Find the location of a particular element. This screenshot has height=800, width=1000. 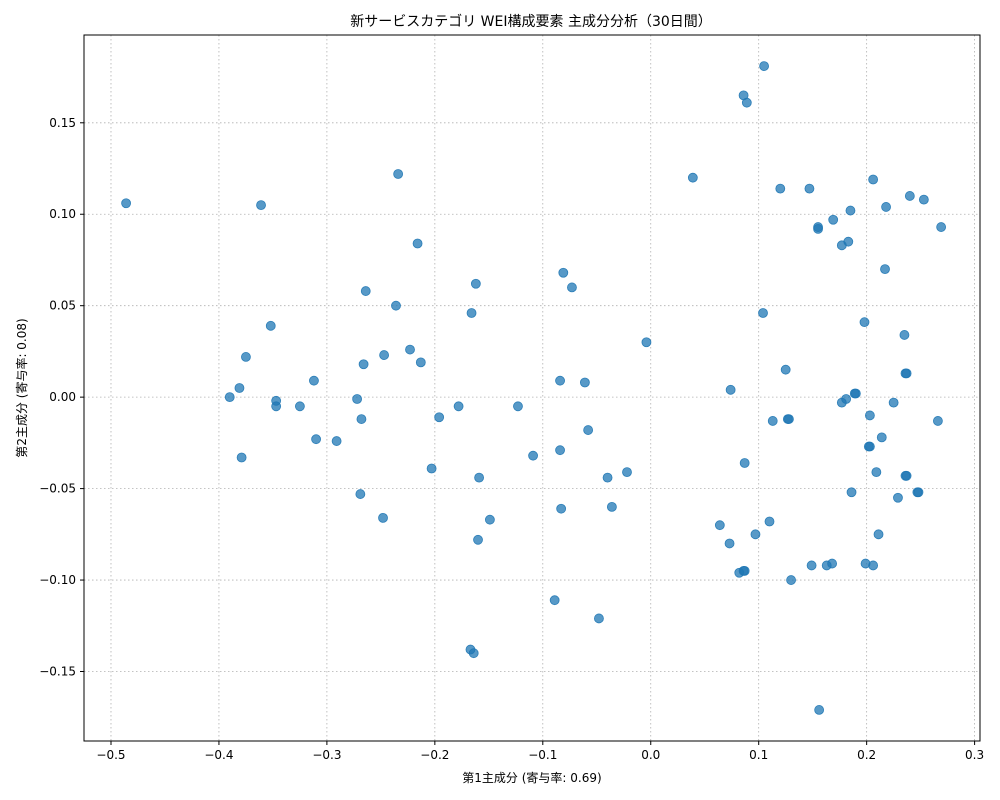

x-tick-label: −0.4 is located at coordinates (218, 755).